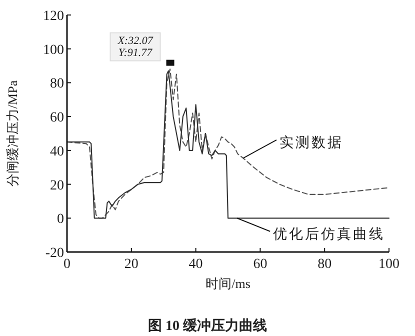 Image resolution: width=415 pixels, height=336 pixels. What do you see at coordinates (135, 46) in the screenshot?
I see `annotation: X:32.07 Y:91.77` at bounding box center [135, 46].